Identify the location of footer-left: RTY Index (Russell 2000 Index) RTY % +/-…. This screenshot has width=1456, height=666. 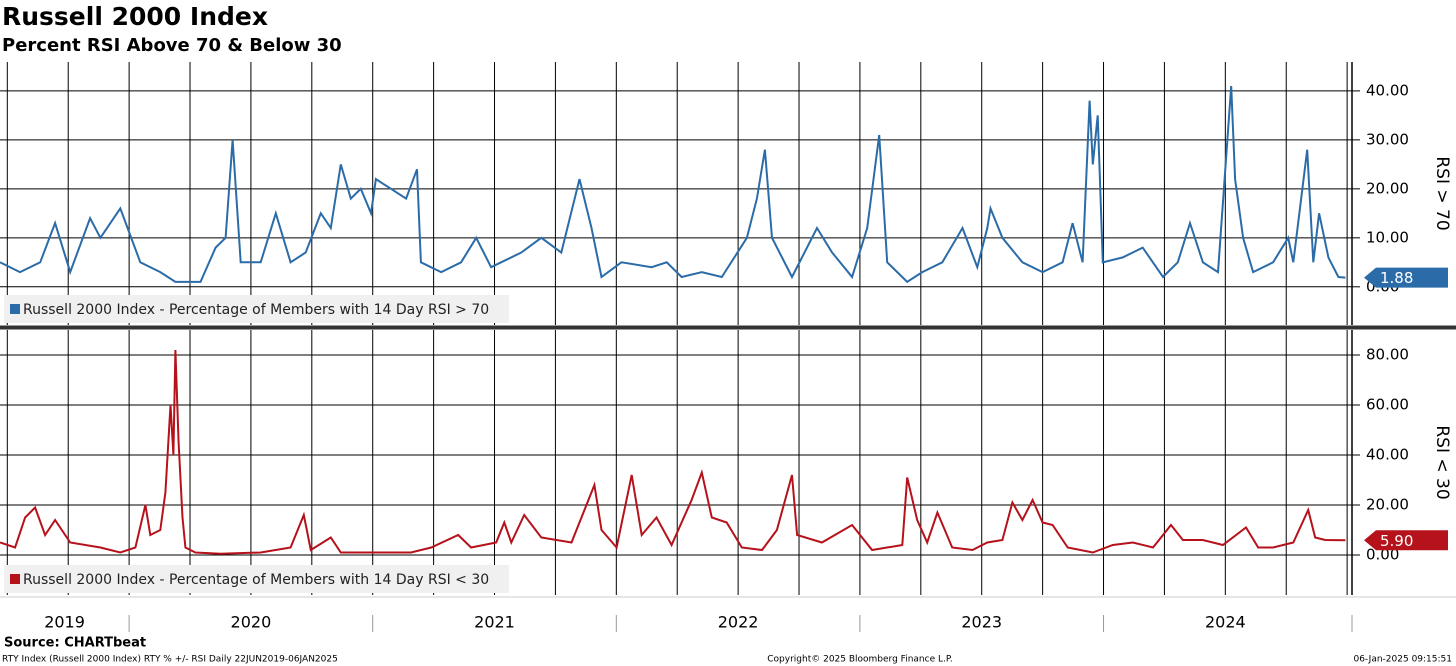
(170, 660).